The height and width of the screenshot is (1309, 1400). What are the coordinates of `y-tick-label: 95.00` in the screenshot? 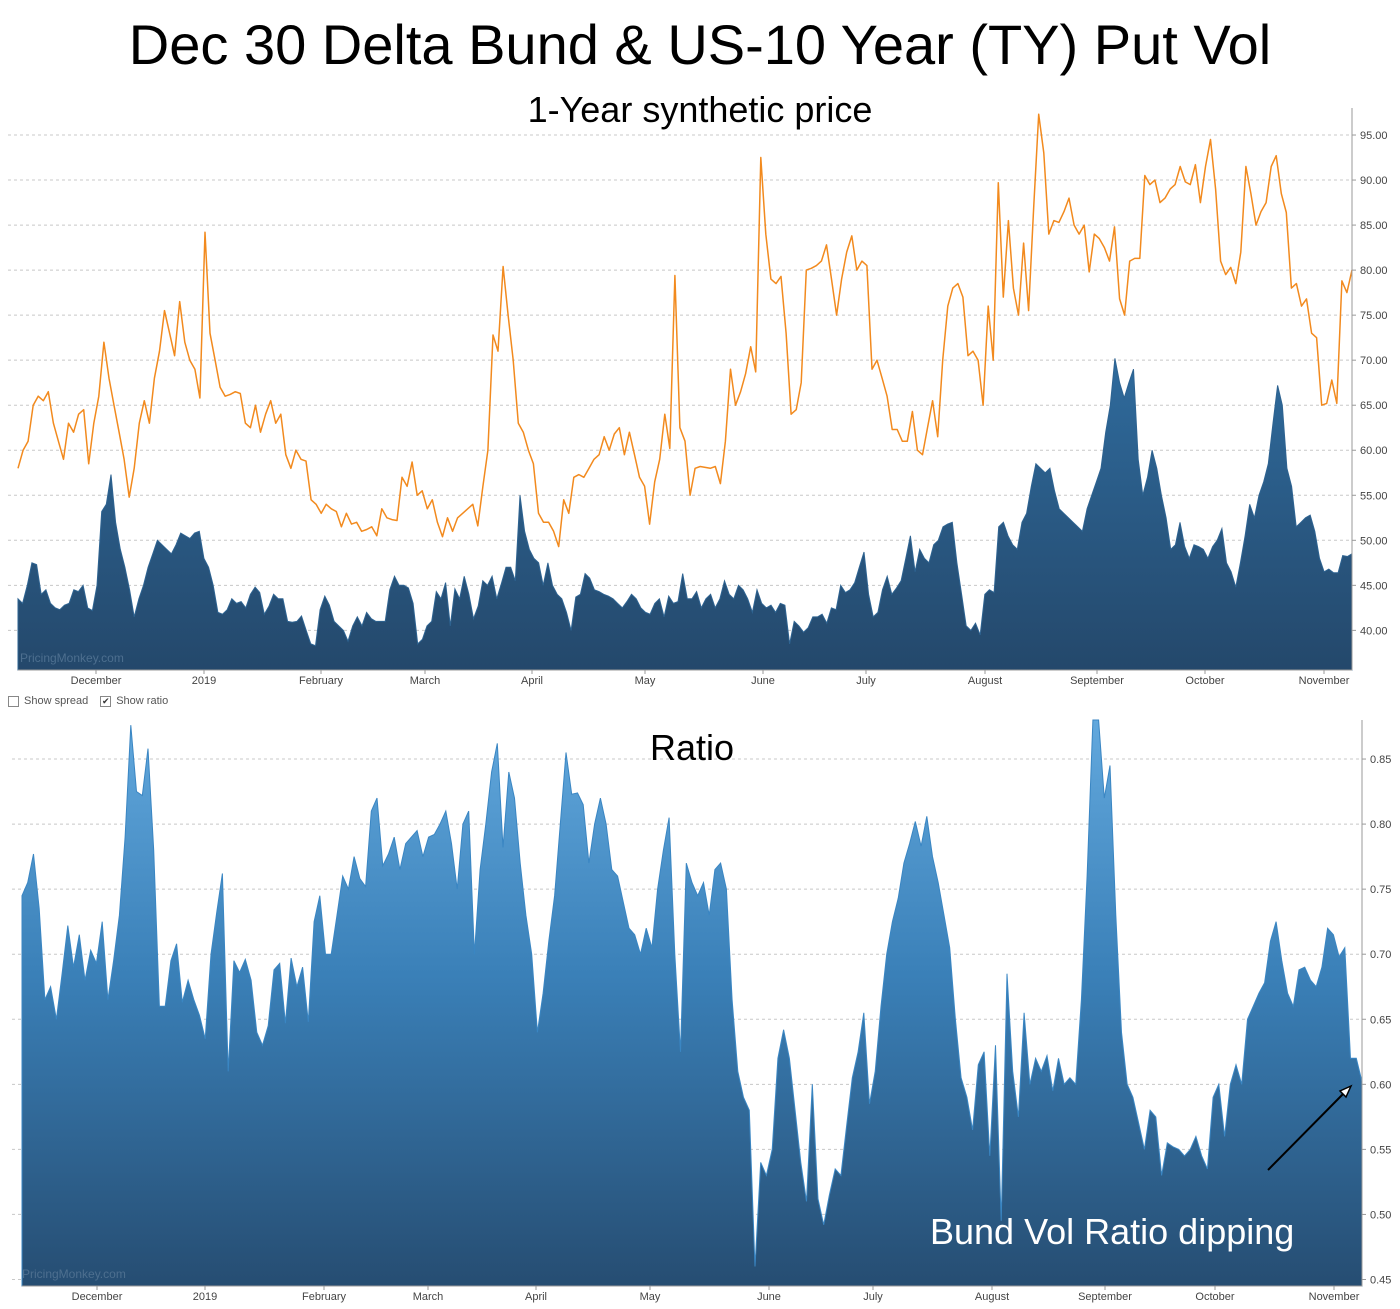 It's located at (1374, 136).